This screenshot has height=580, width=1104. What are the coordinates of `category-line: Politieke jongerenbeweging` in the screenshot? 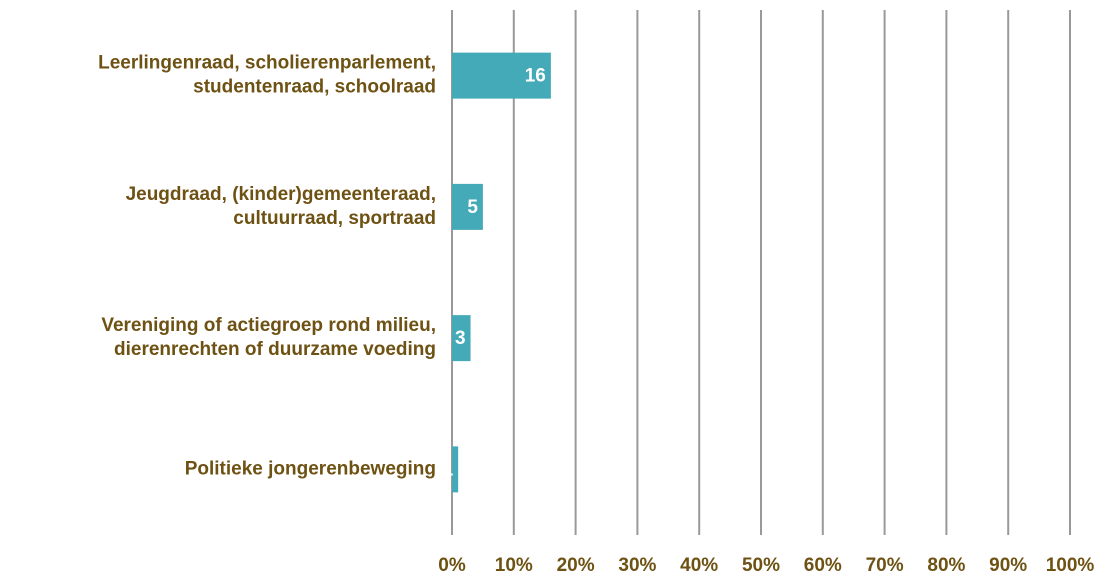 It's located at (310, 468).